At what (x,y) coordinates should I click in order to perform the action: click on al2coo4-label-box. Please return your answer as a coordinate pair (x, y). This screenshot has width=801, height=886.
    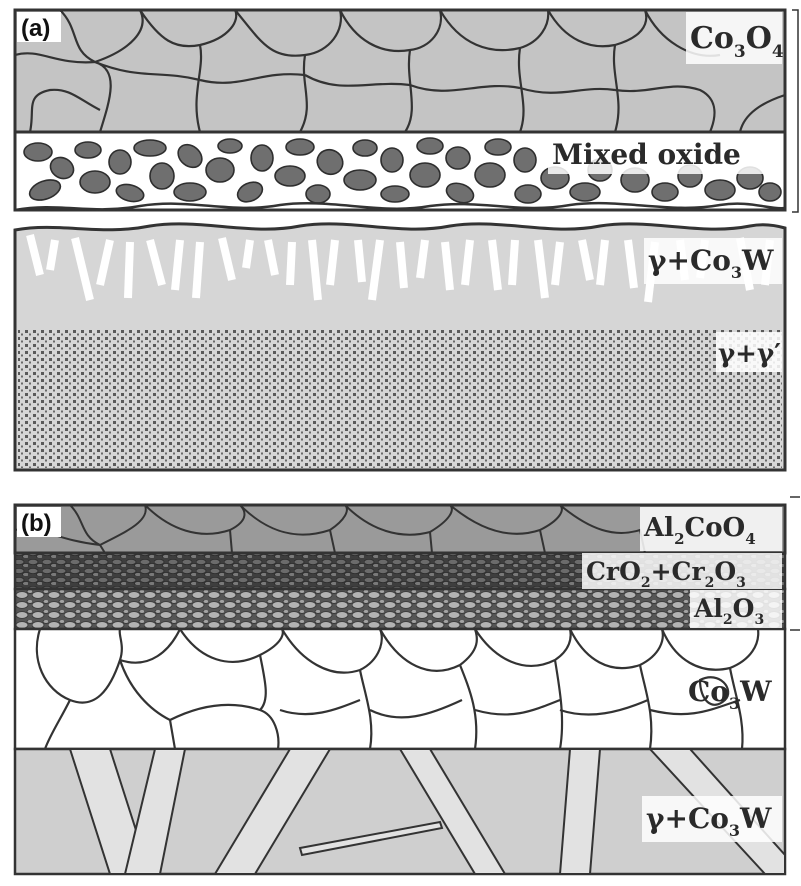
    Looking at the image, I should click on (711, 529).